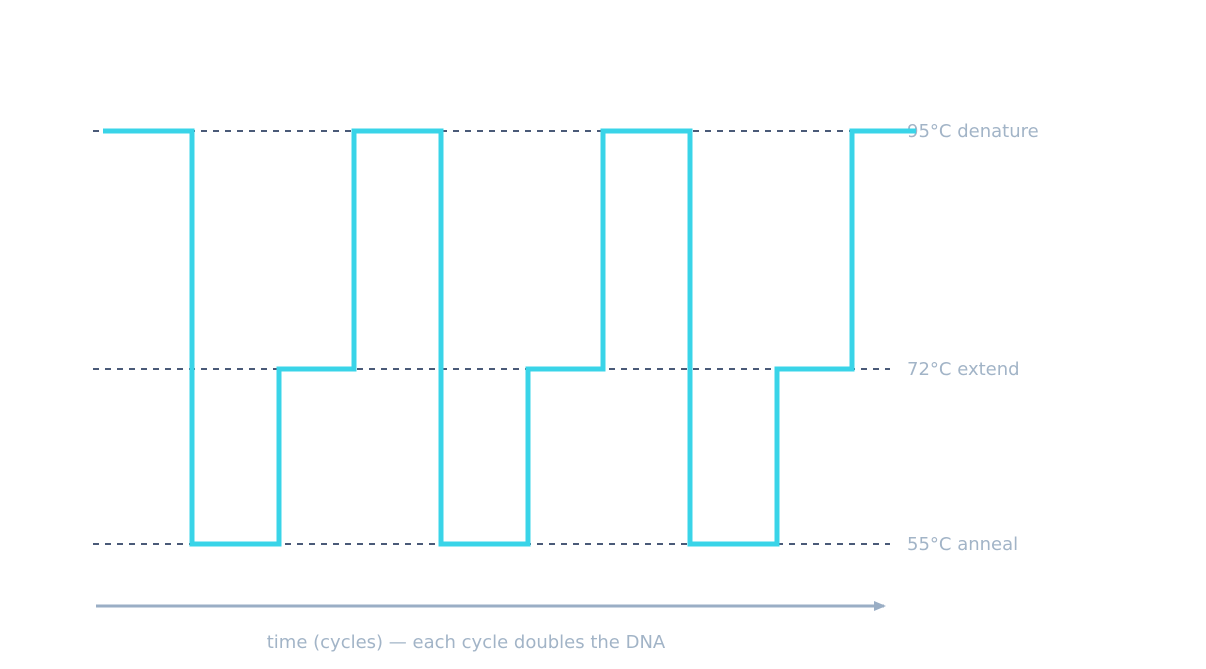 This screenshot has height=669, width=1206. Describe the element at coordinates (962, 544) in the screenshot. I see `anneal-label: 55°C anneal` at that location.